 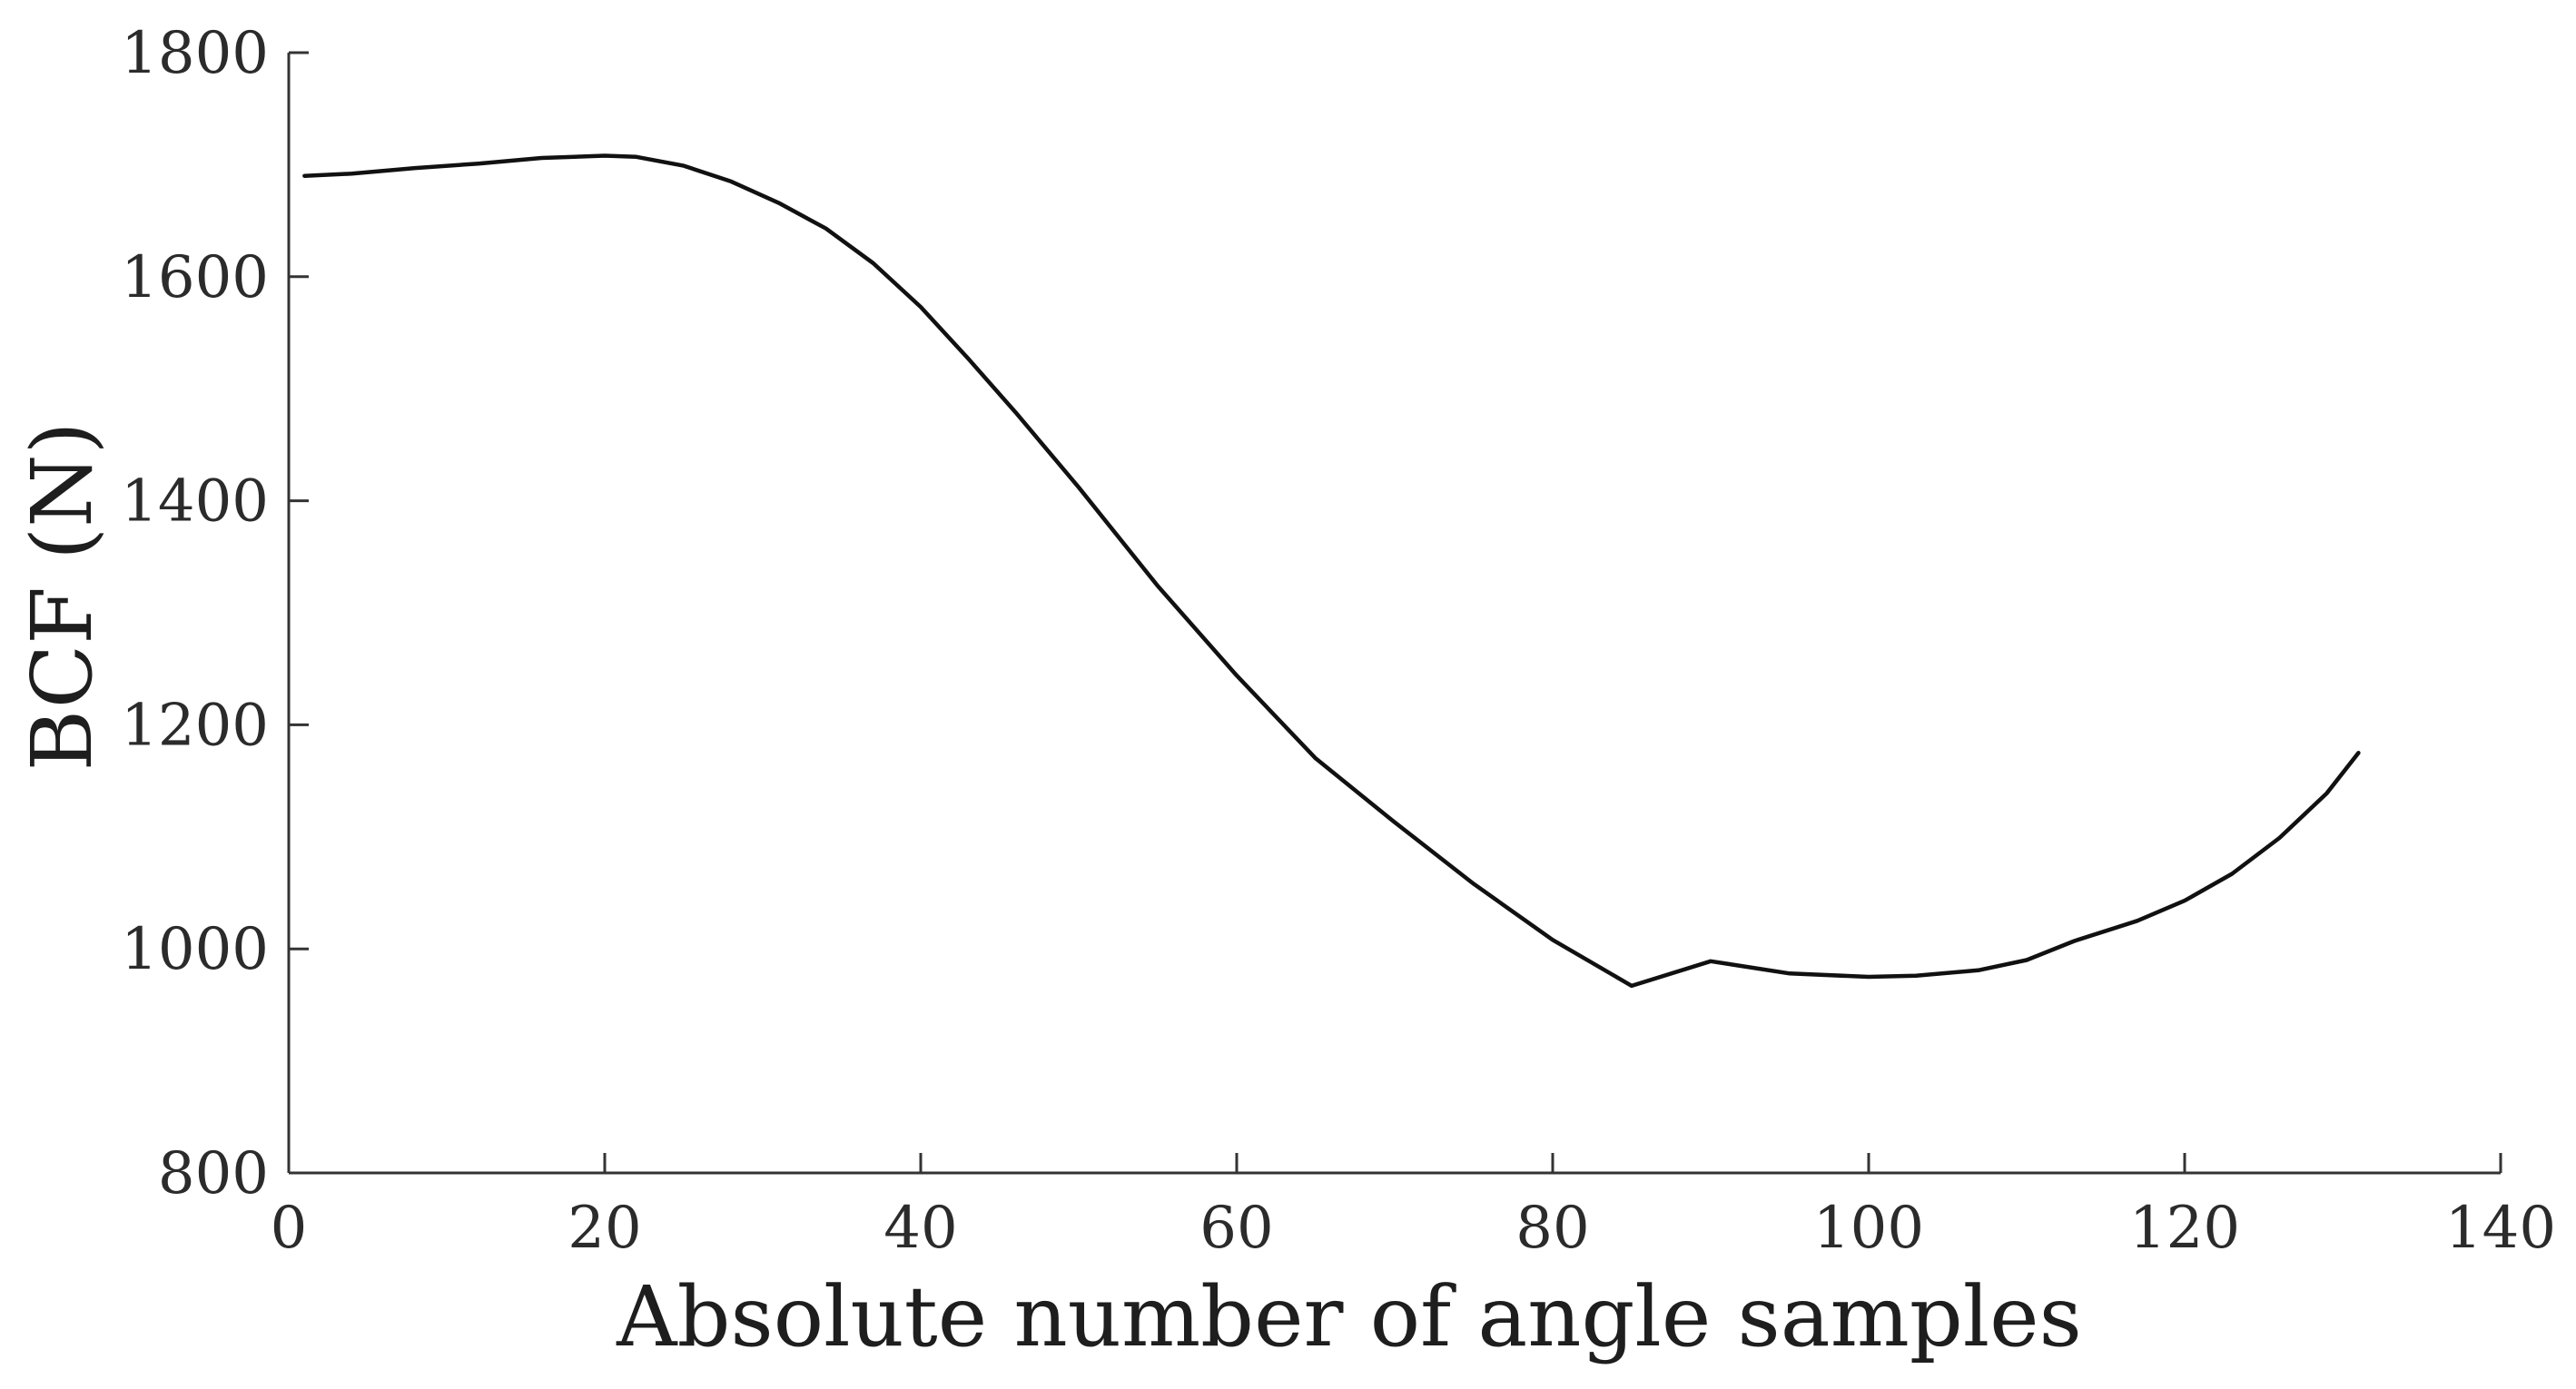 What do you see at coordinates (62, 596) in the screenshot?
I see `y-axis-title: BCF (N)` at bounding box center [62, 596].